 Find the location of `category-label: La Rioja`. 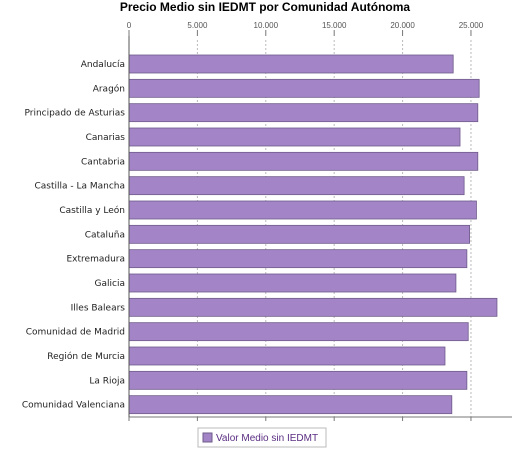

category-label: La Rioja is located at coordinates (107, 381).